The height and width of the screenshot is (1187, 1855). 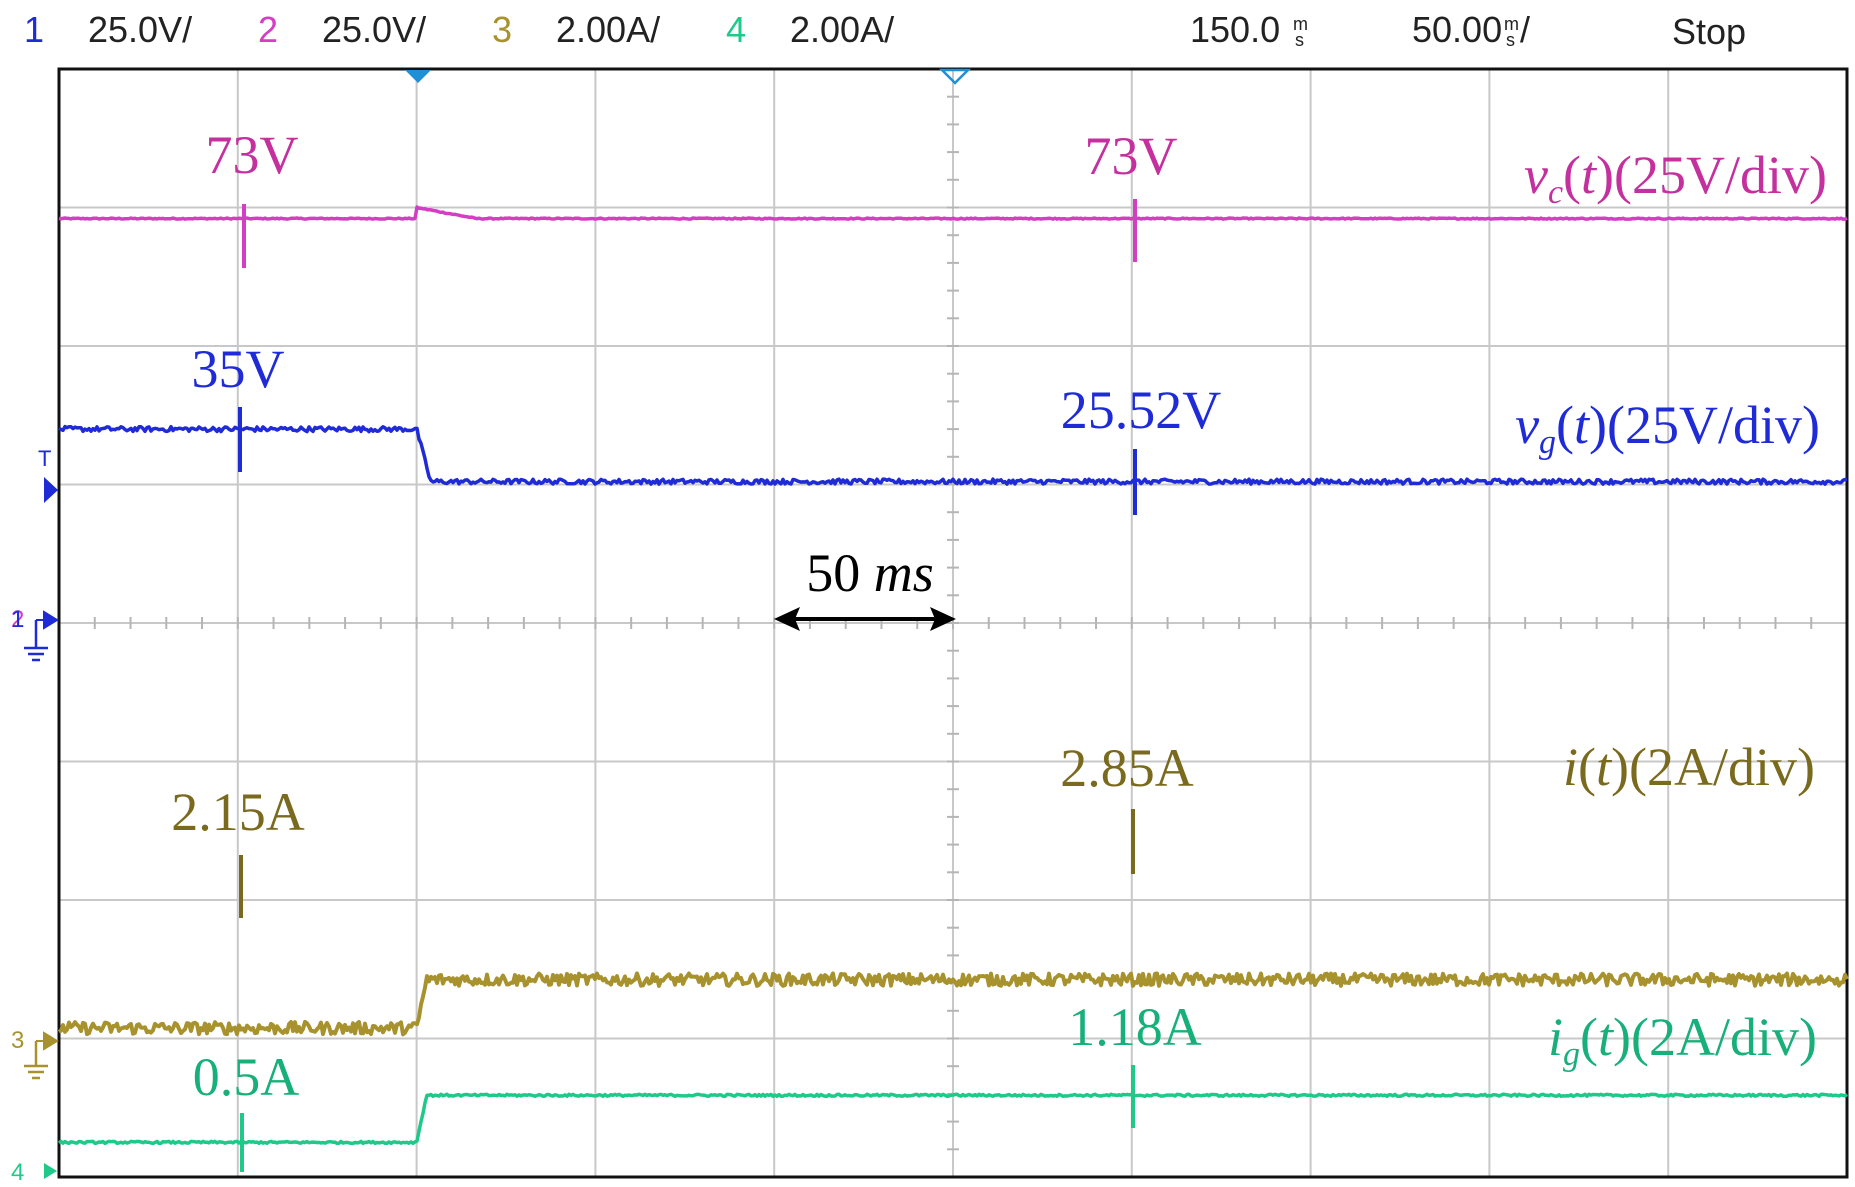 I want to click on channel-3-indicator: 3 2.00A/, so click(x=576, y=29).